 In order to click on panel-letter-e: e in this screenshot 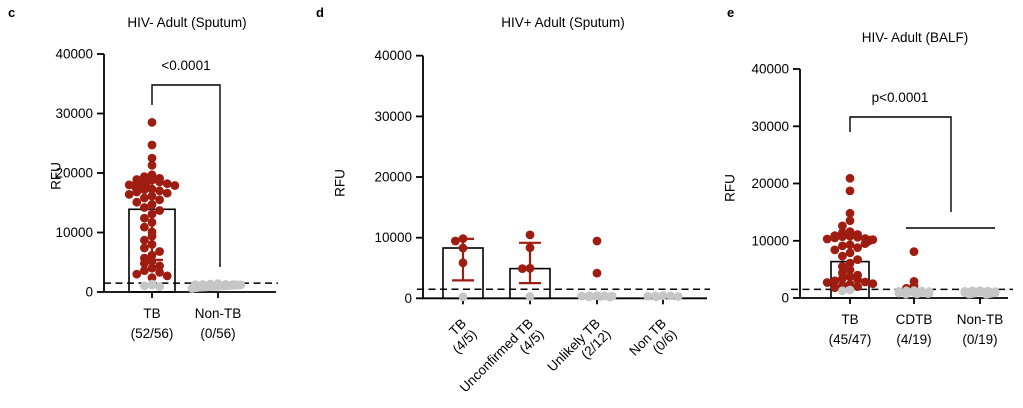, I will do `click(731, 12)`.